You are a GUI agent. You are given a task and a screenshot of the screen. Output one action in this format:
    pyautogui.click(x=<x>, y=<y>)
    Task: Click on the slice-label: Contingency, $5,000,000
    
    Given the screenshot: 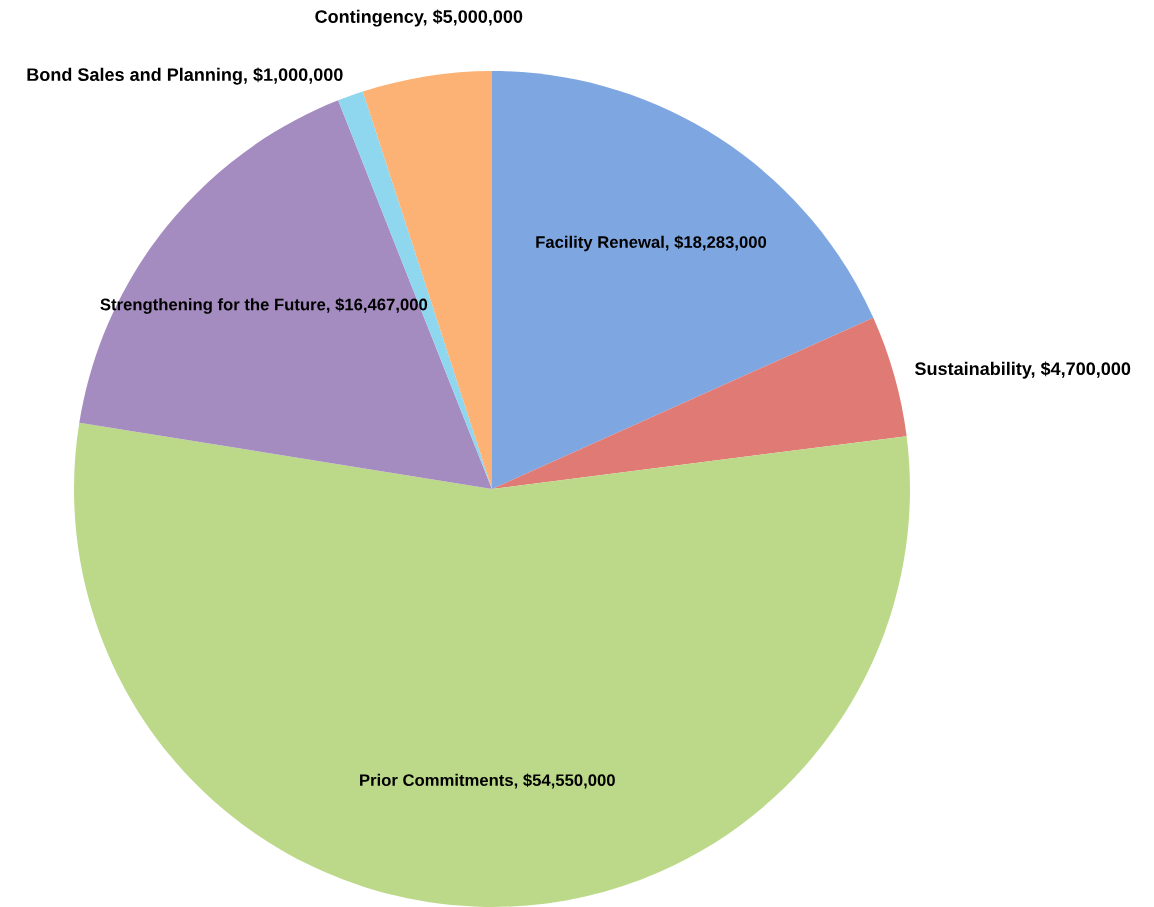 What is the action you would take?
    pyautogui.click(x=419, y=18)
    